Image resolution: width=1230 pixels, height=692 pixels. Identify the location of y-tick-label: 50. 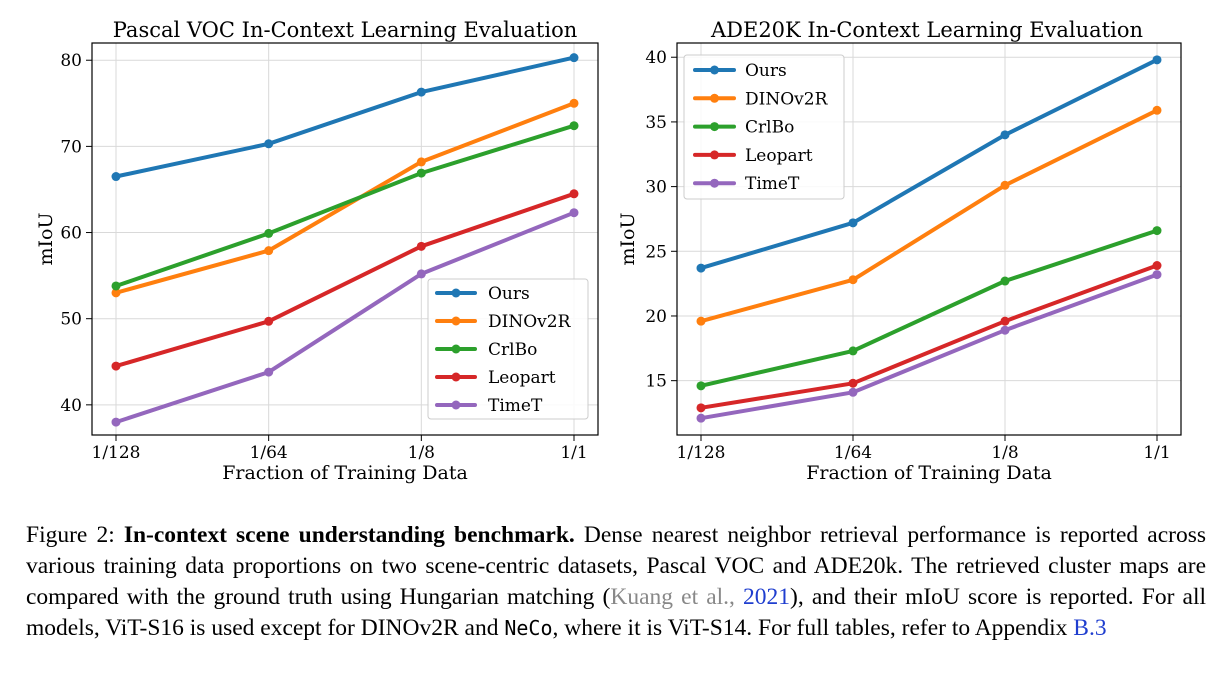
(71, 320).